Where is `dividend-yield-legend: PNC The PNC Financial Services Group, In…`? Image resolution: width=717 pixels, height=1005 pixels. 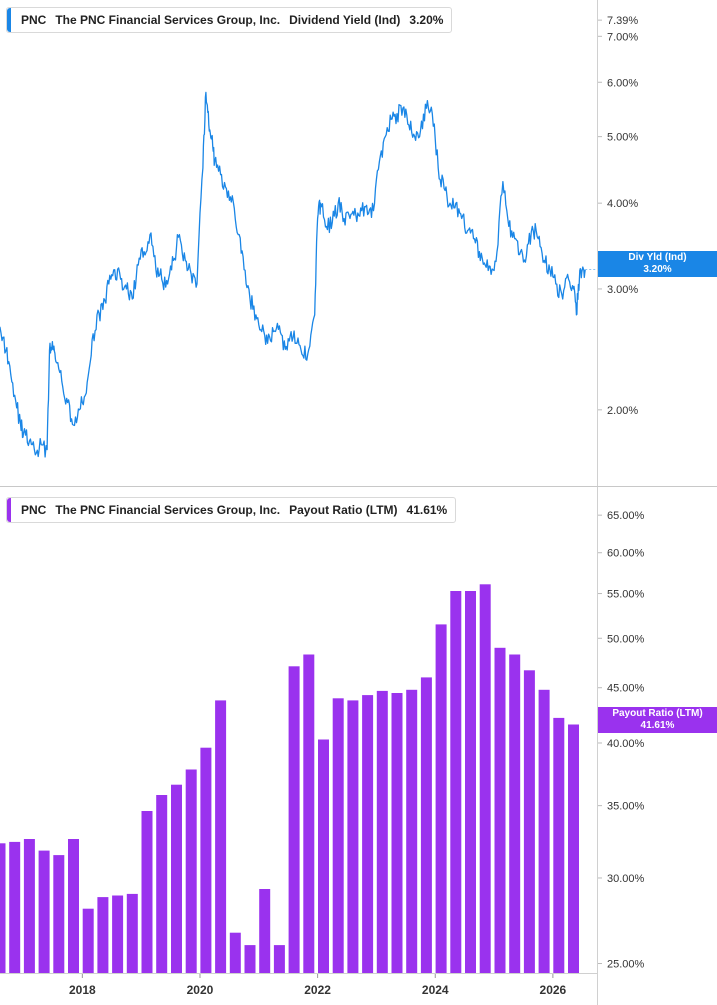 dividend-yield-legend: PNC The PNC Financial Services Group, In… is located at coordinates (229, 20).